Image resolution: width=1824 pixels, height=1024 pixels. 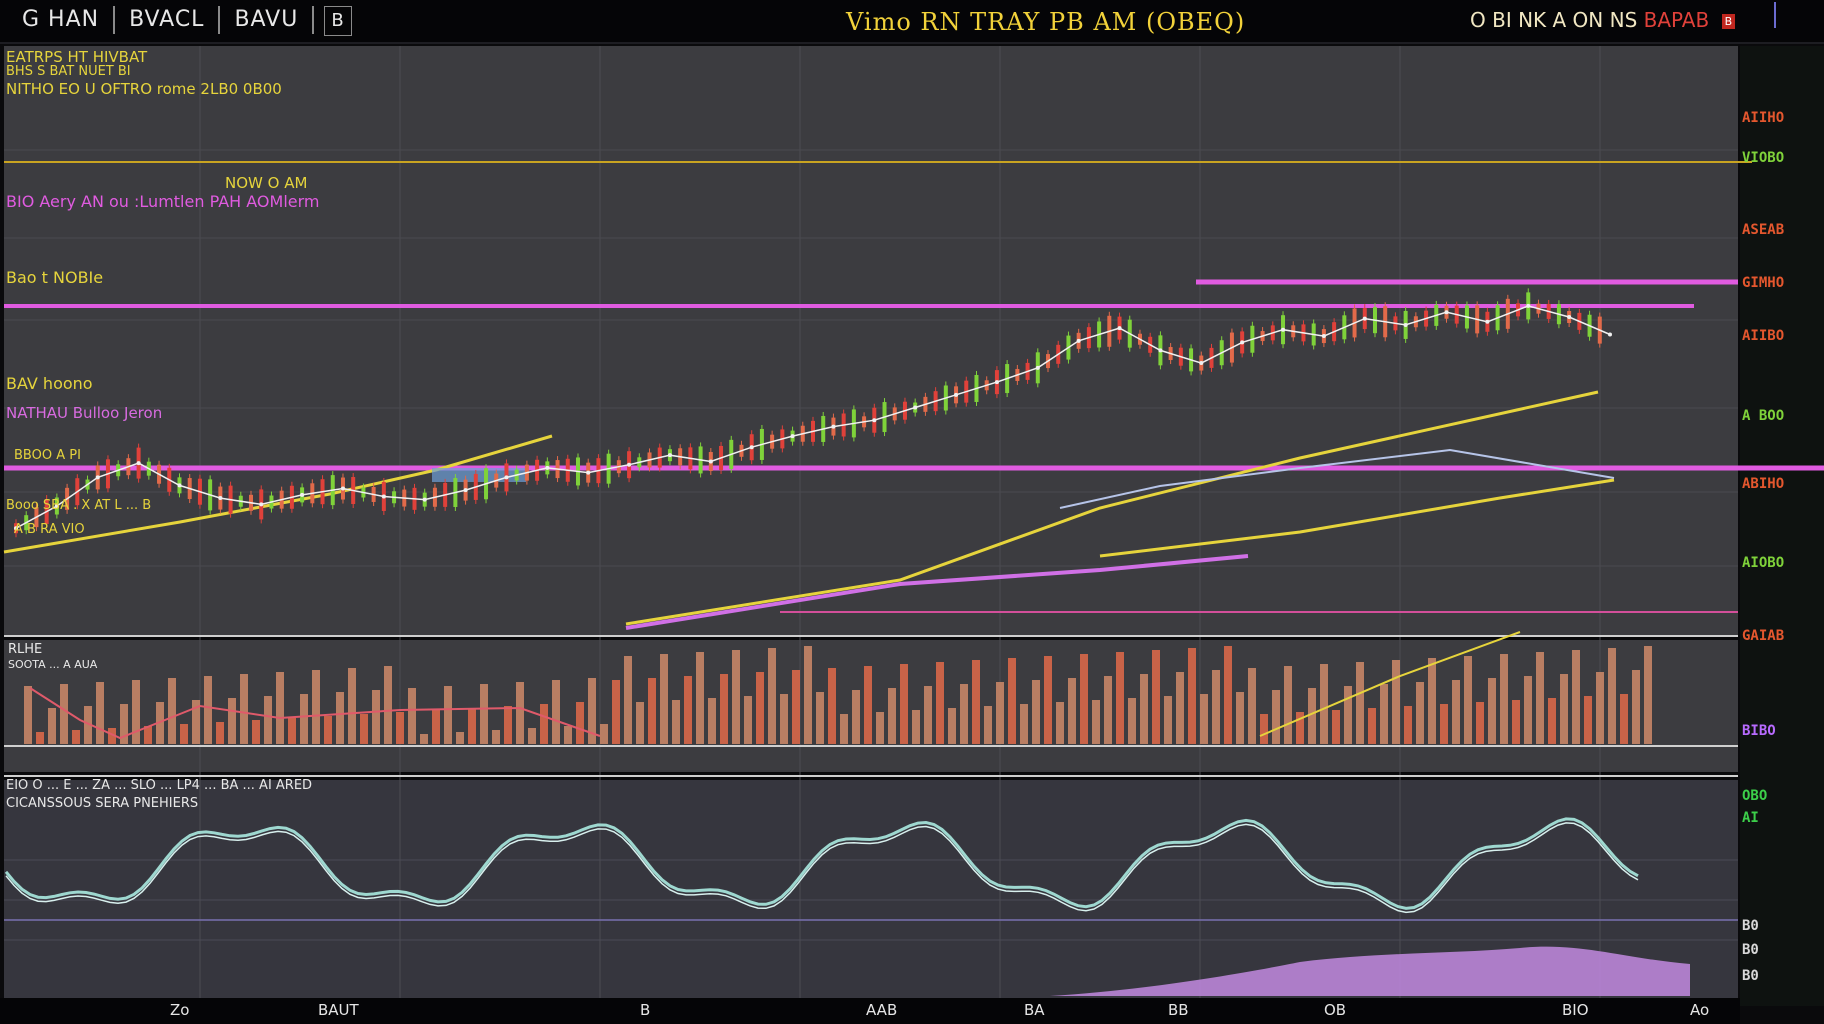 What do you see at coordinates (1782, 526) in the screenshot?
I see `price-axis` at bounding box center [1782, 526].